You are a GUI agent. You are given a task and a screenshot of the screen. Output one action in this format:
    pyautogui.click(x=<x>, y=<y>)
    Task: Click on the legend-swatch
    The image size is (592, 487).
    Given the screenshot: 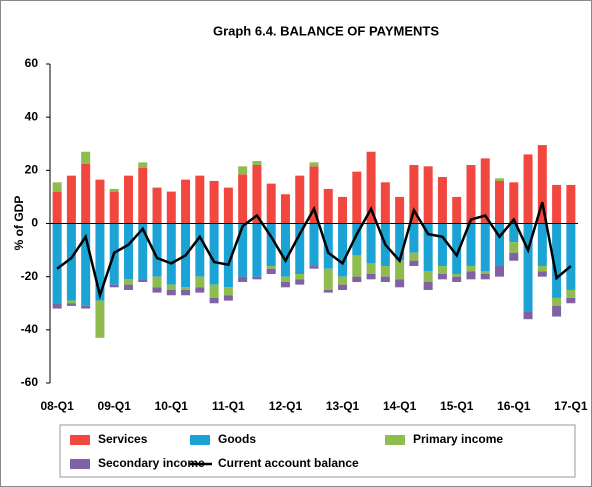 What is the action you would take?
    pyautogui.click(x=395, y=440)
    